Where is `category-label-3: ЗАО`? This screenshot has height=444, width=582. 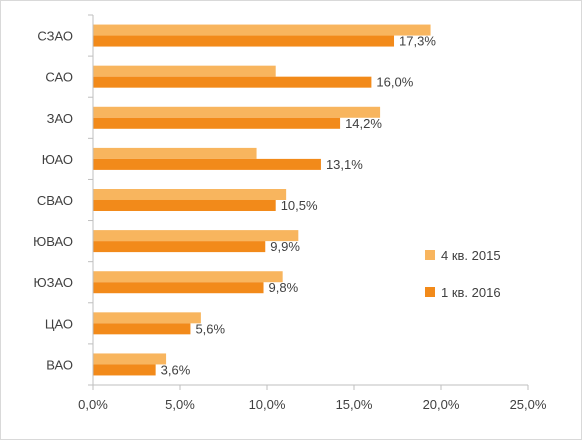
category-label-3: ЗАО is located at coordinates (60, 118).